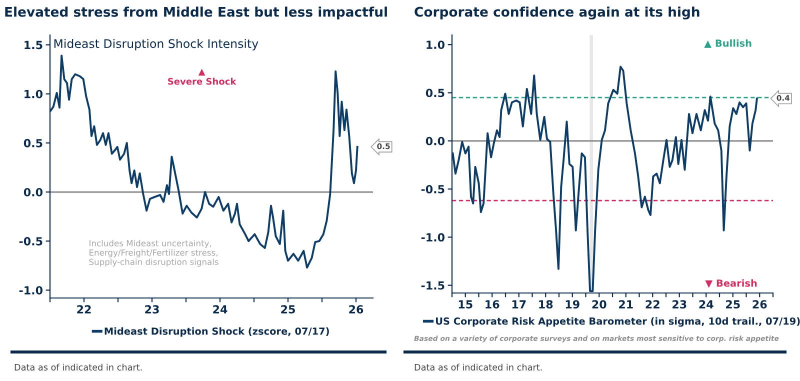 The image size is (800, 381). Describe the element at coordinates (519, 304) in the screenshot. I see `x-tick-label: 17` at that location.